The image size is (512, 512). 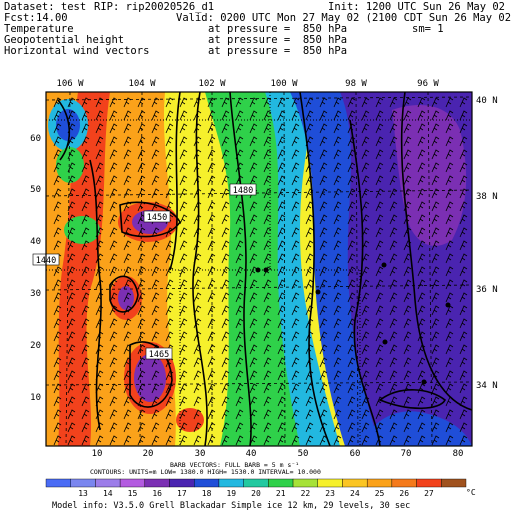 I want to click on lon-label-96w: 96 W, so click(x=428, y=84).